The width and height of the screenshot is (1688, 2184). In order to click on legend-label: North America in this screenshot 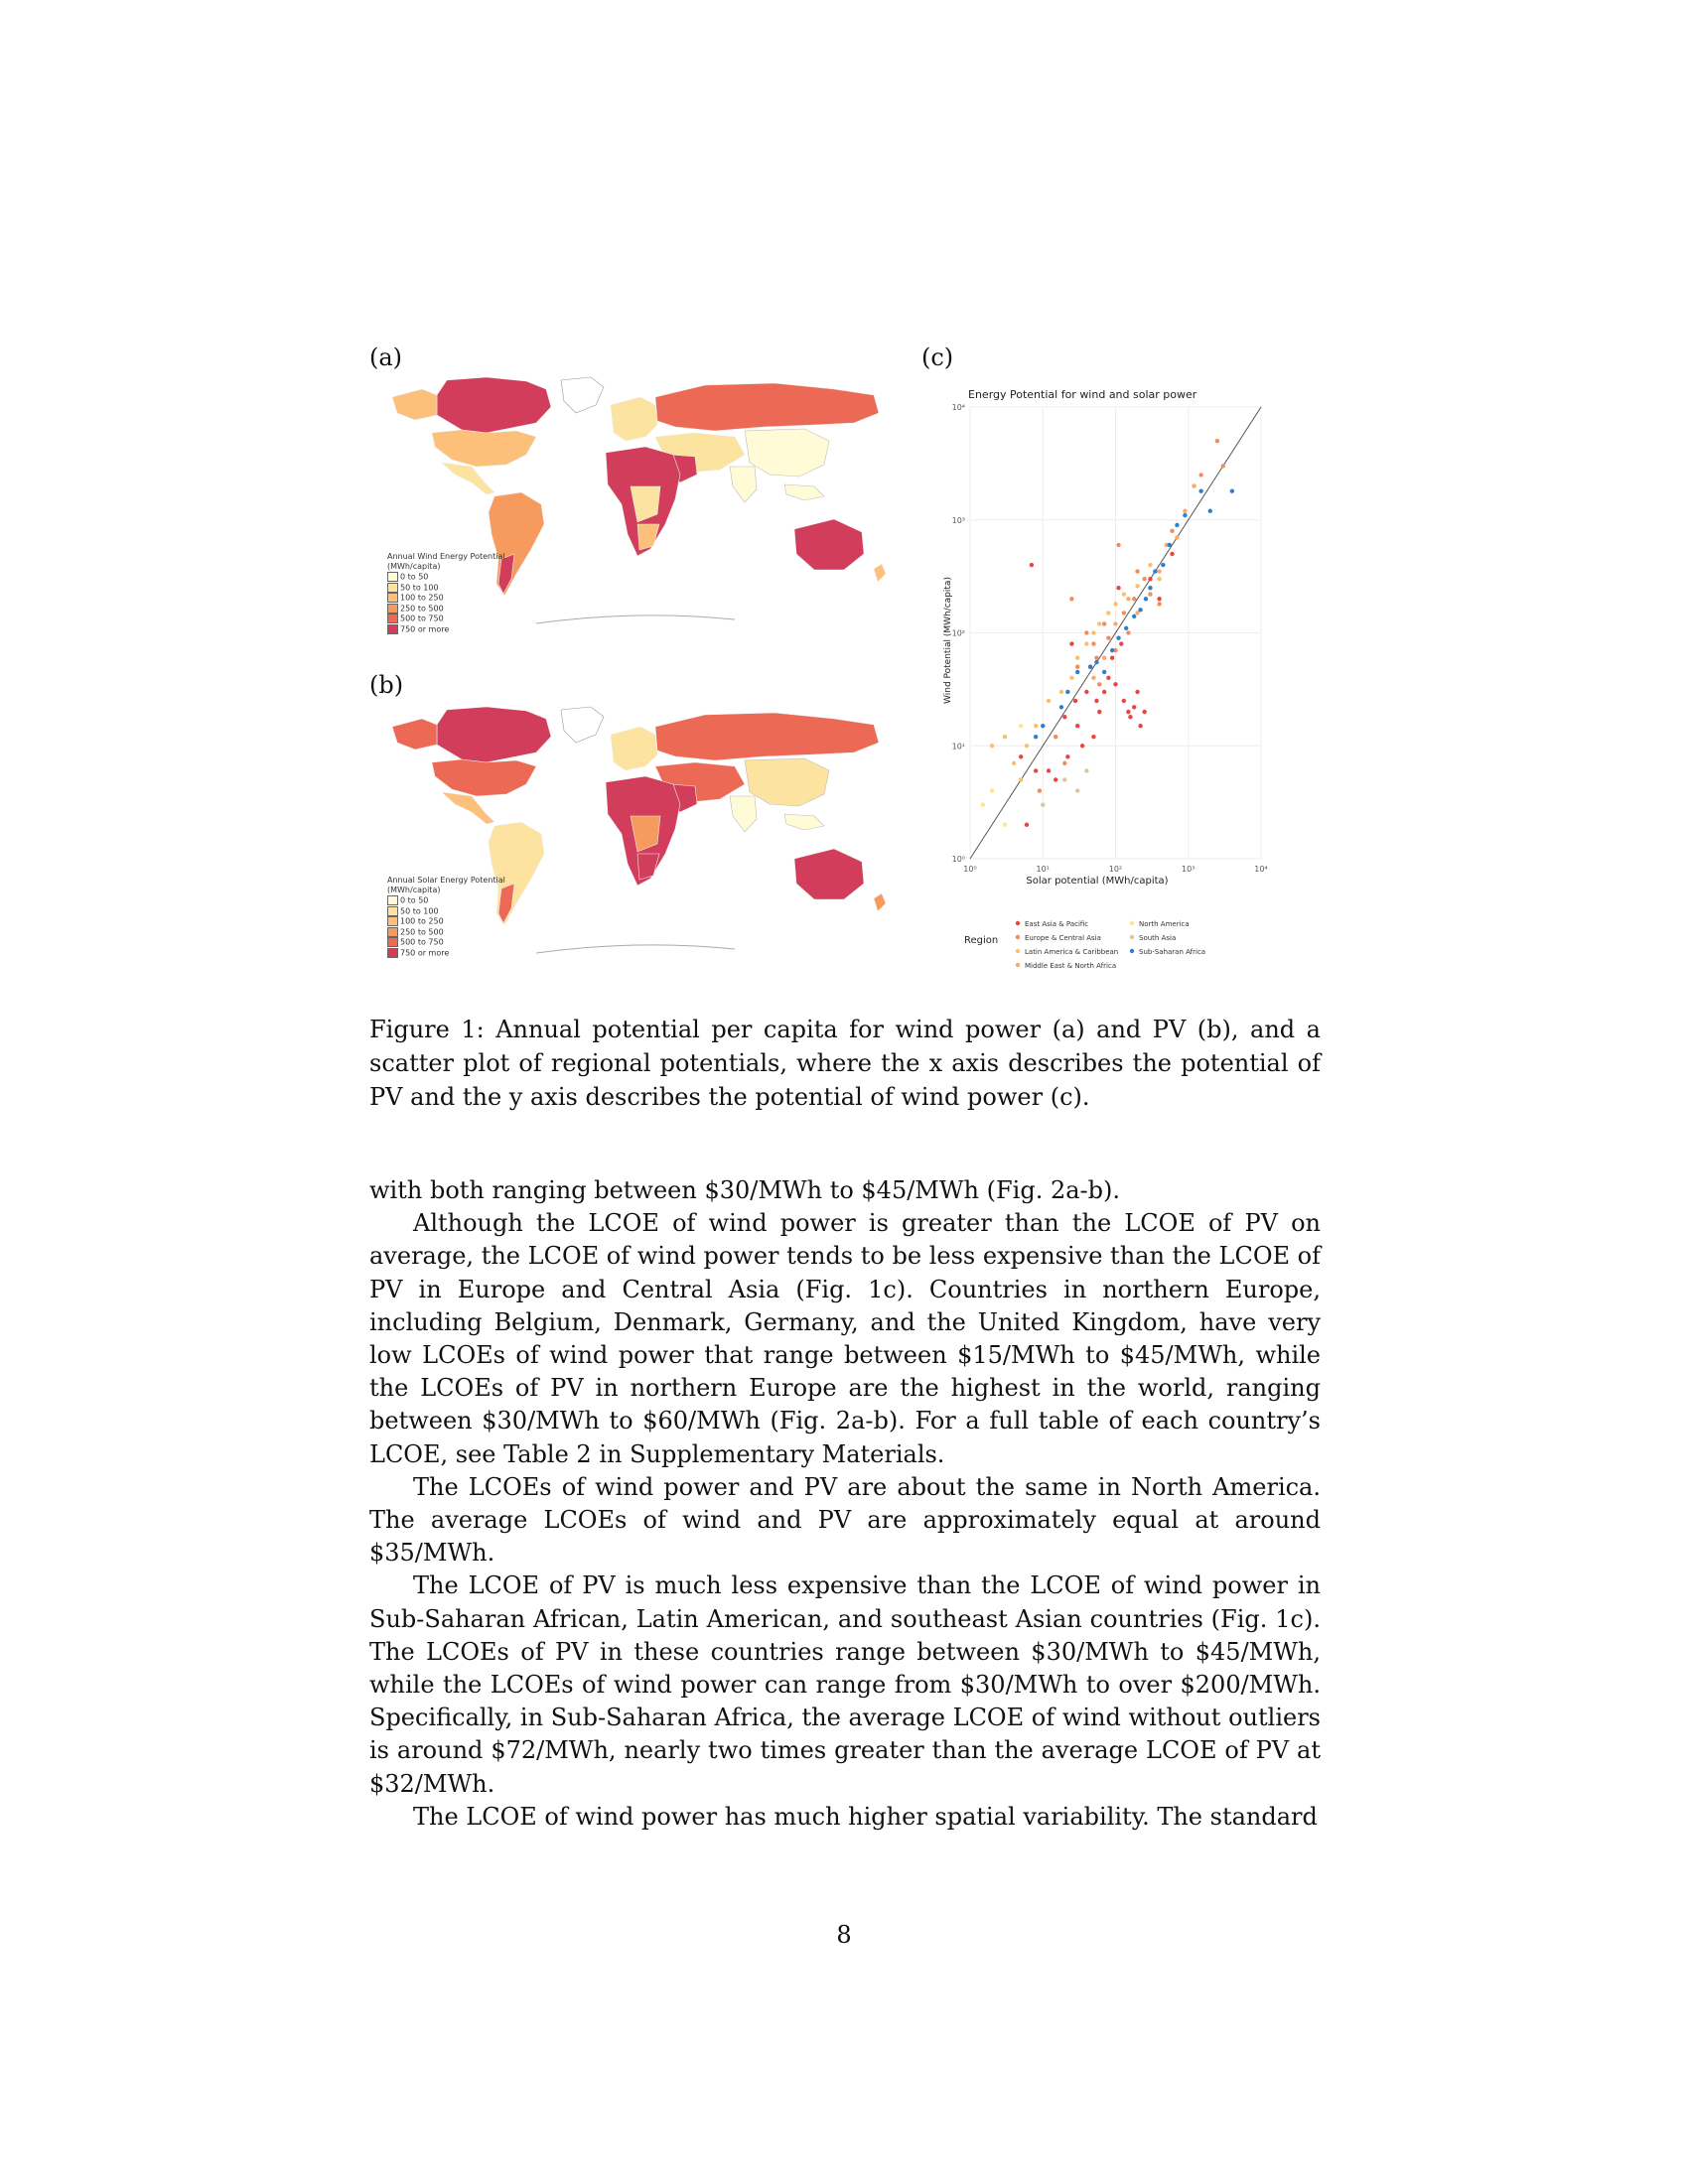, I will do `click(1164, 924)`.